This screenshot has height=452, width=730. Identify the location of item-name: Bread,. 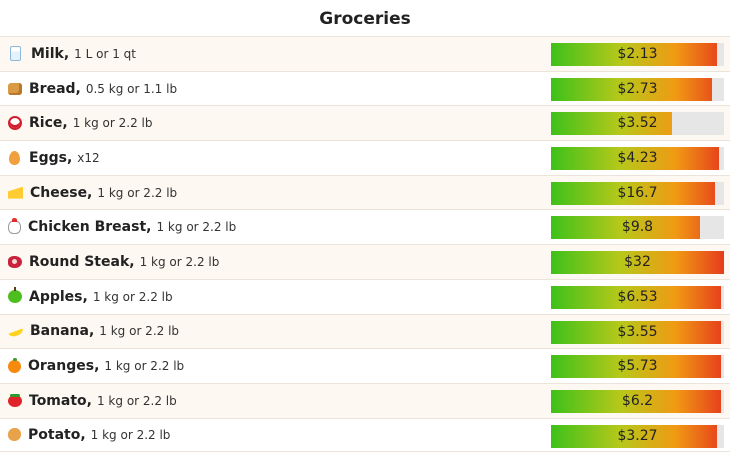
(55, 88).